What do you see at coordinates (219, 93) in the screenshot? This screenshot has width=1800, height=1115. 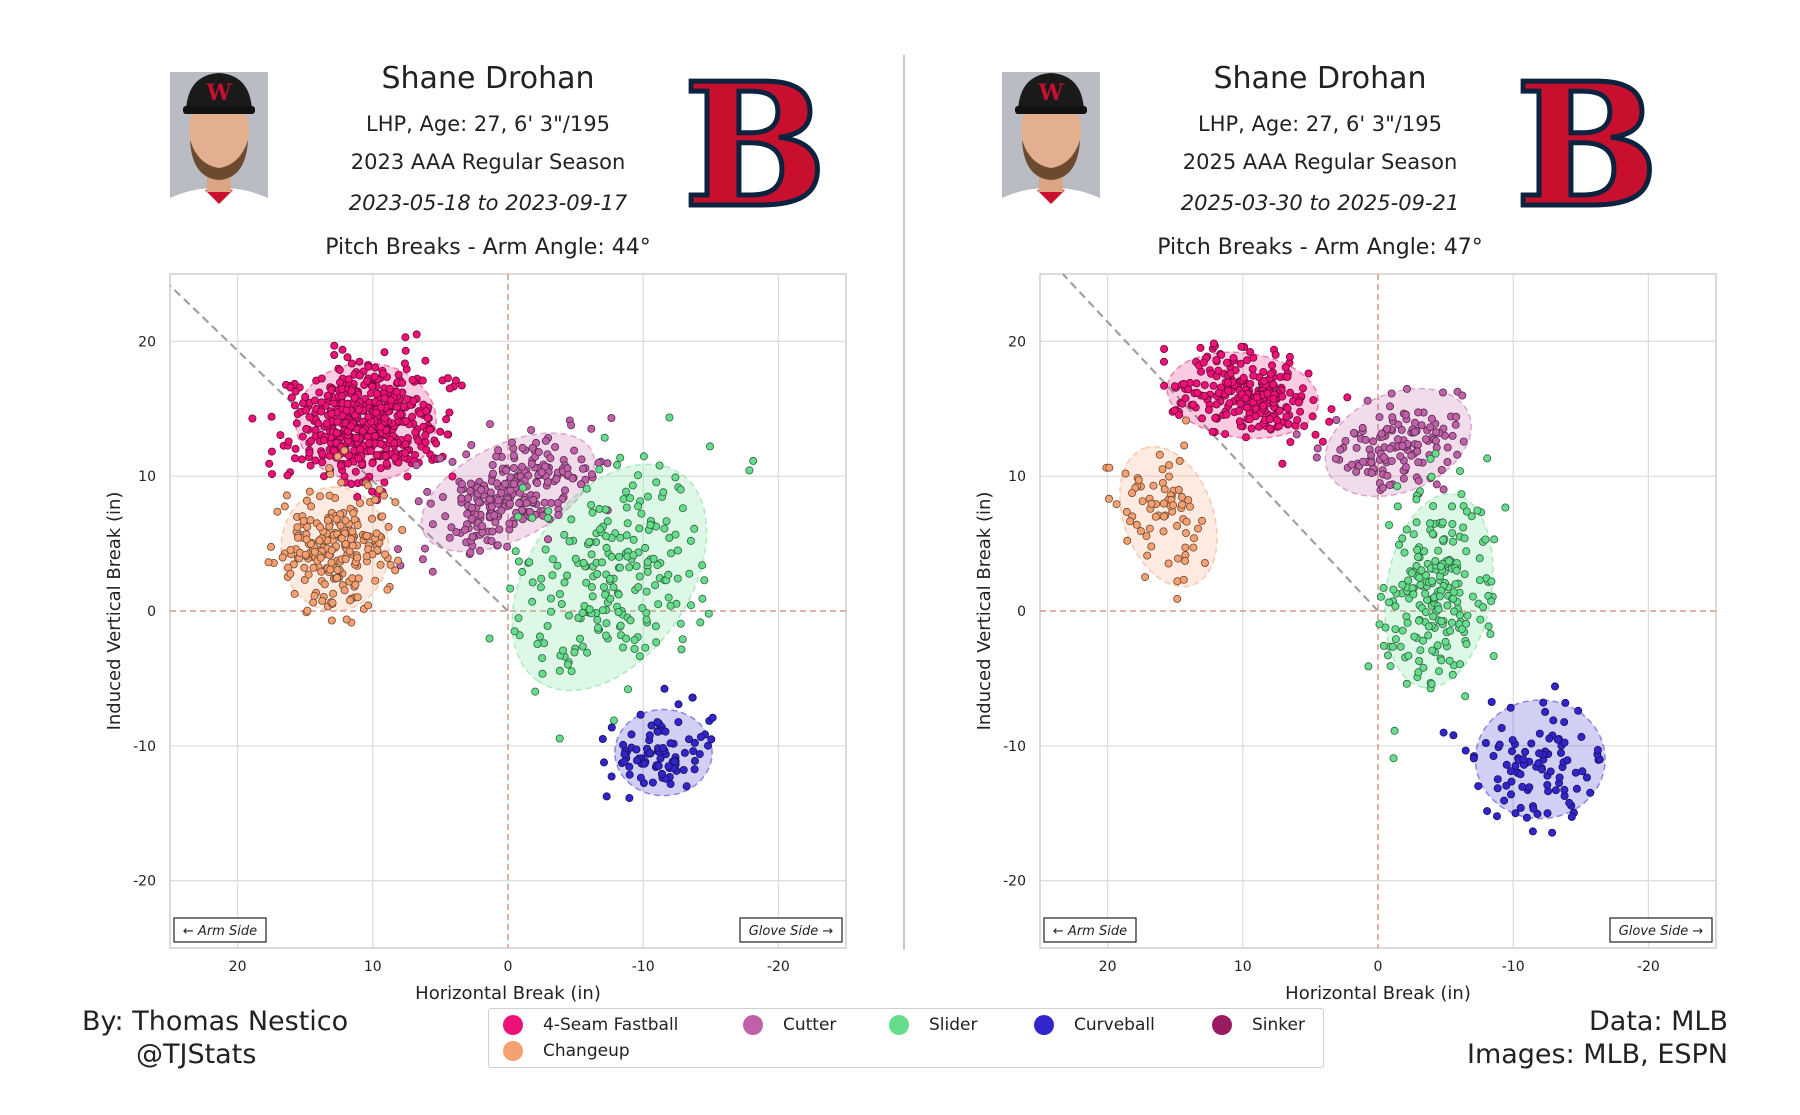 I see `svg-text: W` at bounding box center [219, 93].